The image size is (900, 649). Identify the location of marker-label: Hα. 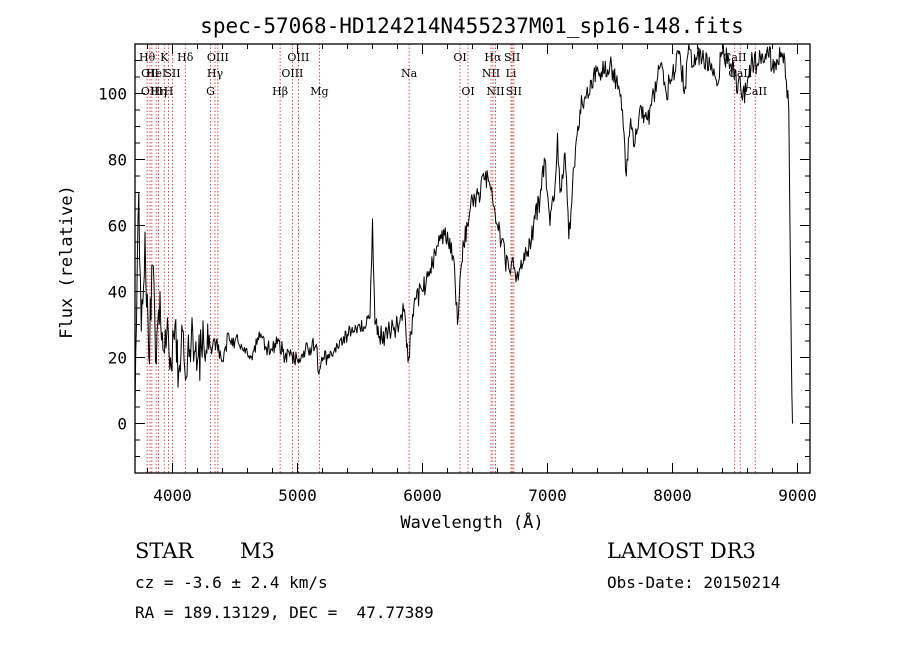
(493, 57).